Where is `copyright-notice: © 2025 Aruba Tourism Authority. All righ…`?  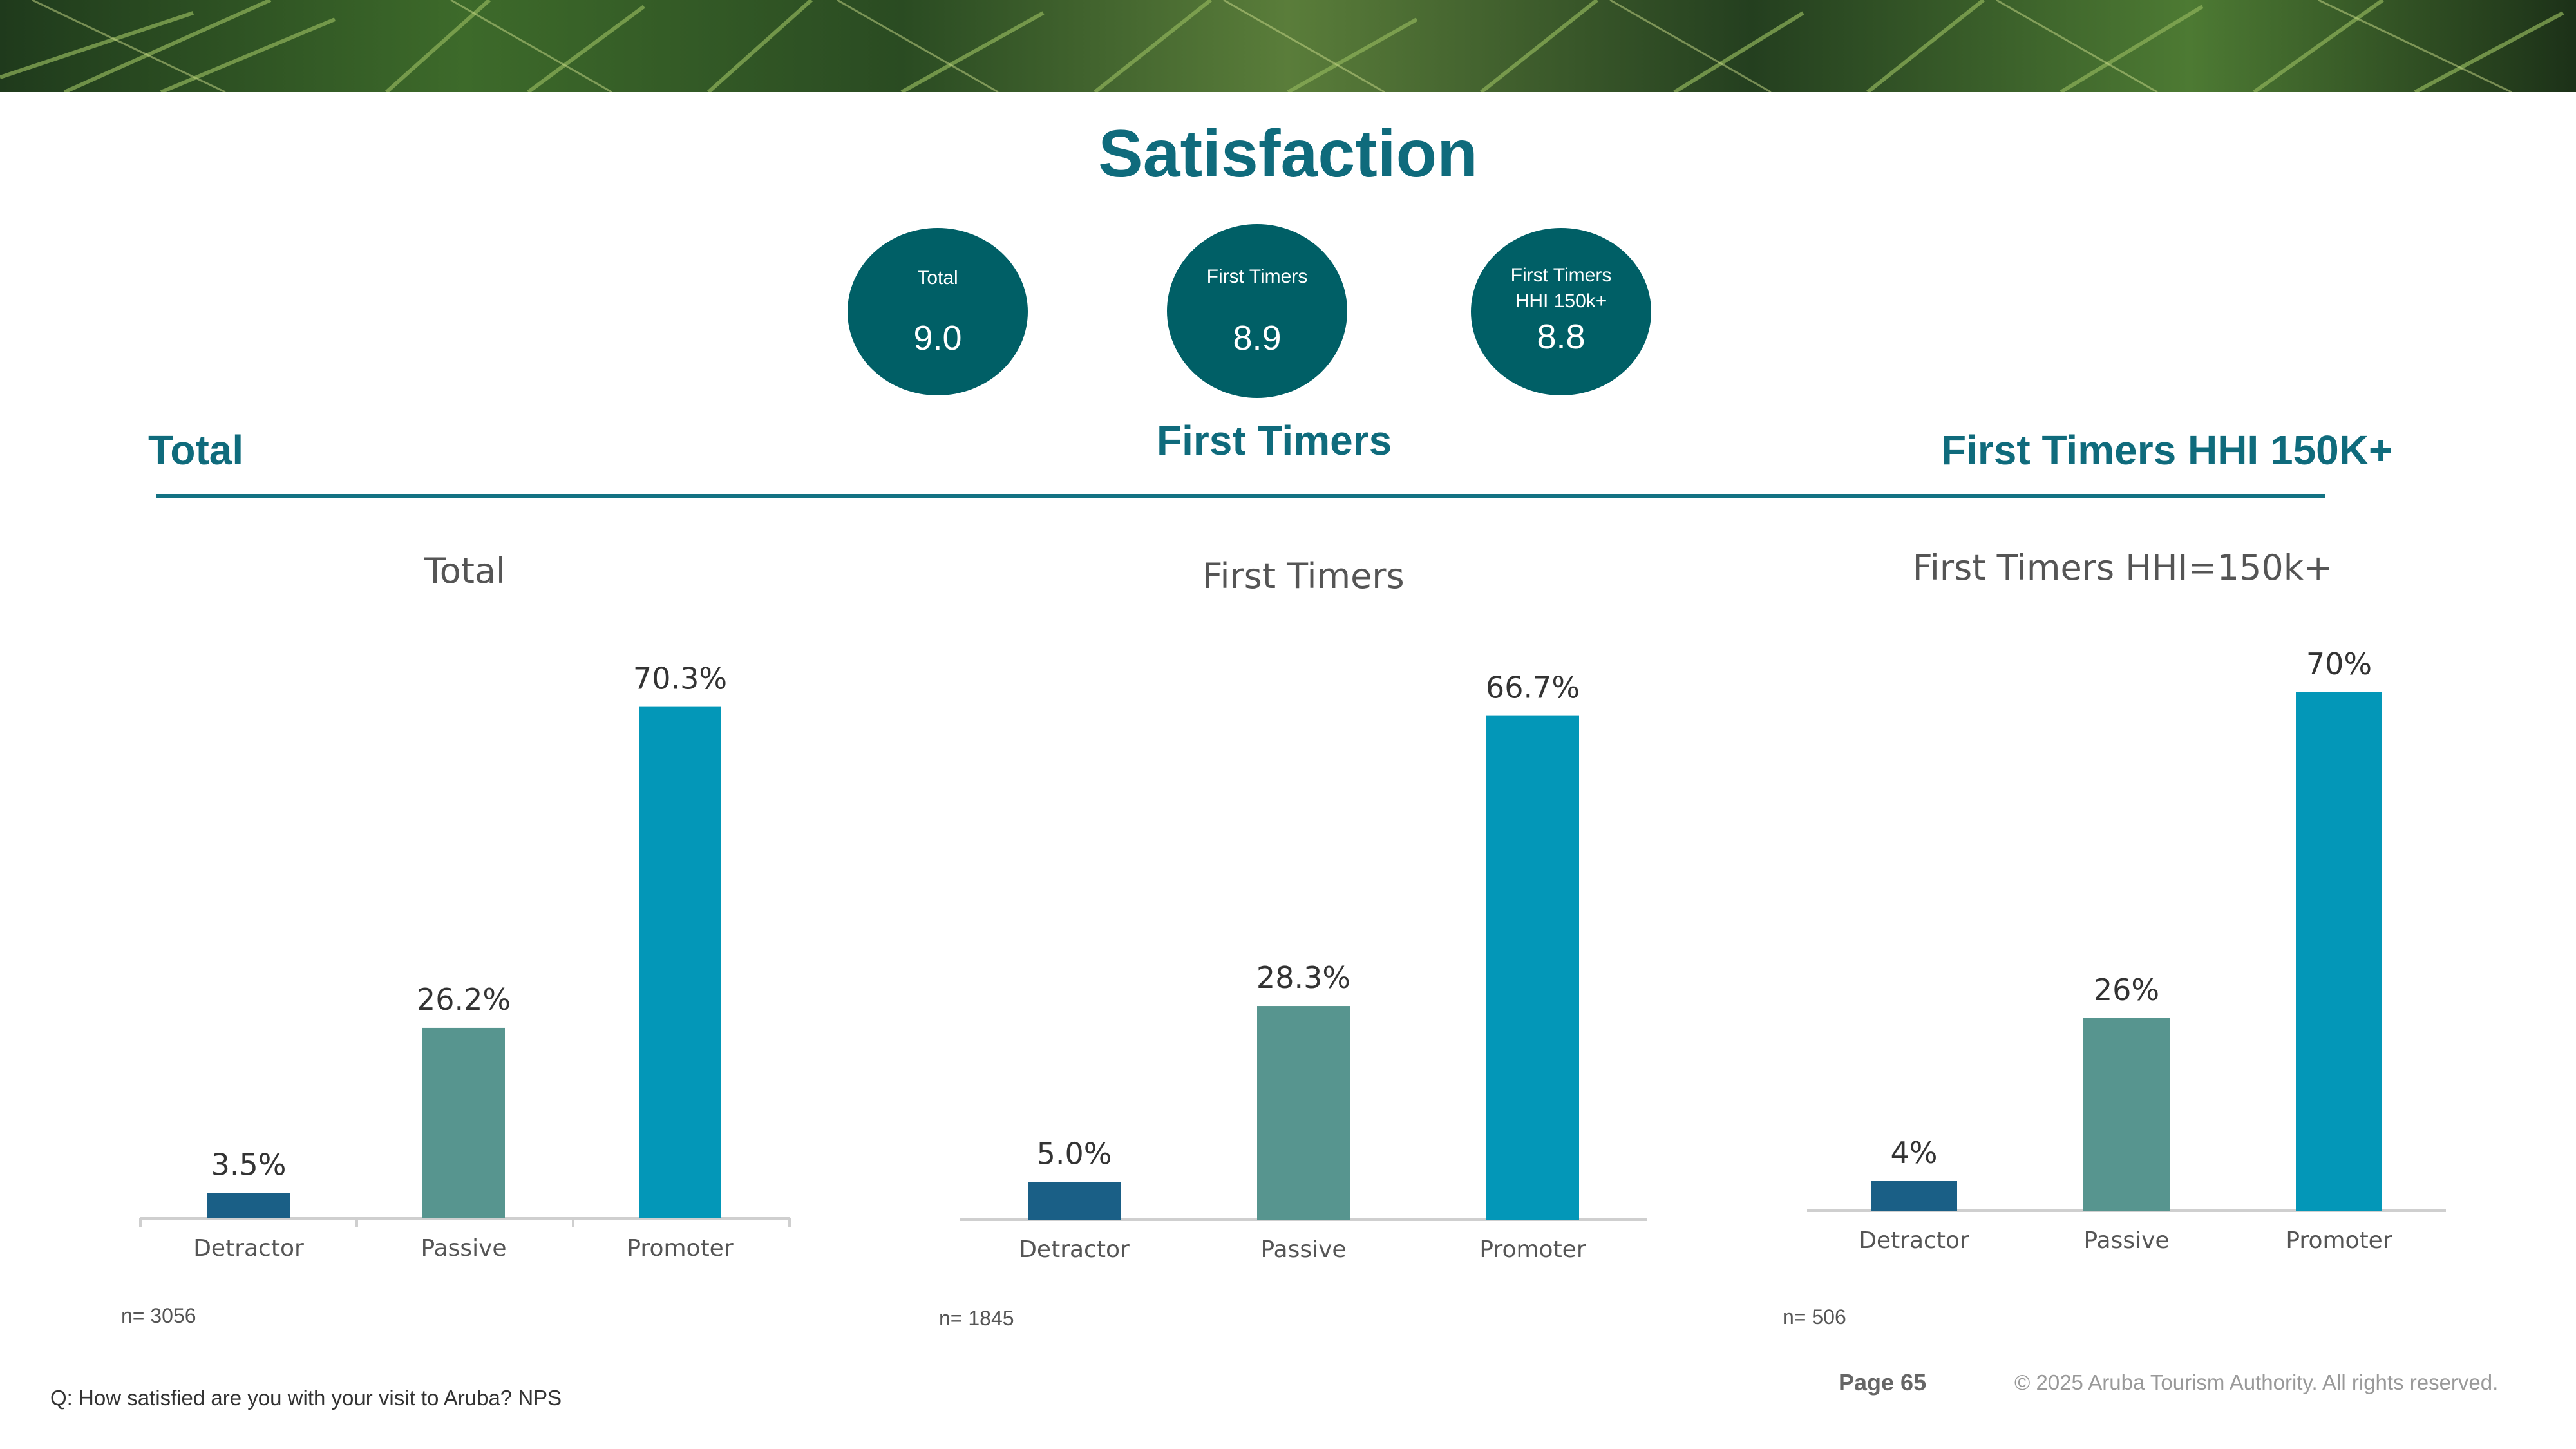
copyright-notice: © 2025 Aruba Tourism Authority. All righ… is located at coordinates (2256, 1382).